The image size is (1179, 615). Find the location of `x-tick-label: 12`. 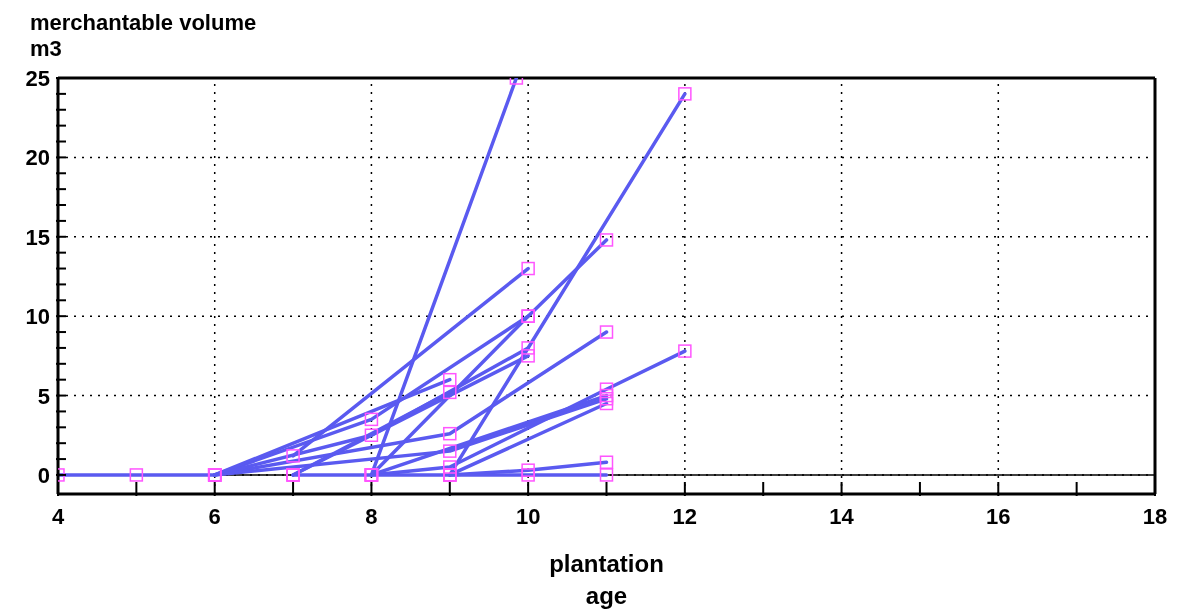

x-tick-label: 12 is located at coordinates (685, 516).